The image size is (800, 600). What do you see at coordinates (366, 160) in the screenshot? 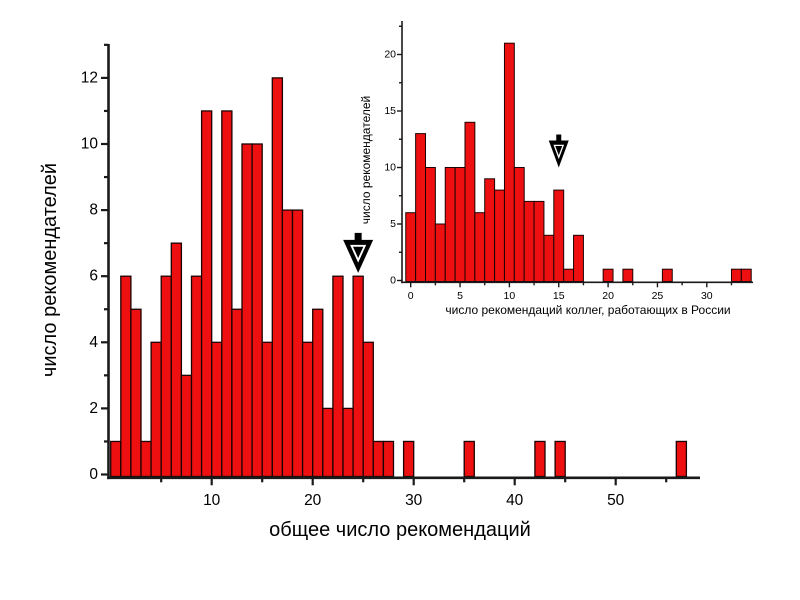
I see `inset-y-axis-title: число рекомендателей` at bounding box center [366, 160].